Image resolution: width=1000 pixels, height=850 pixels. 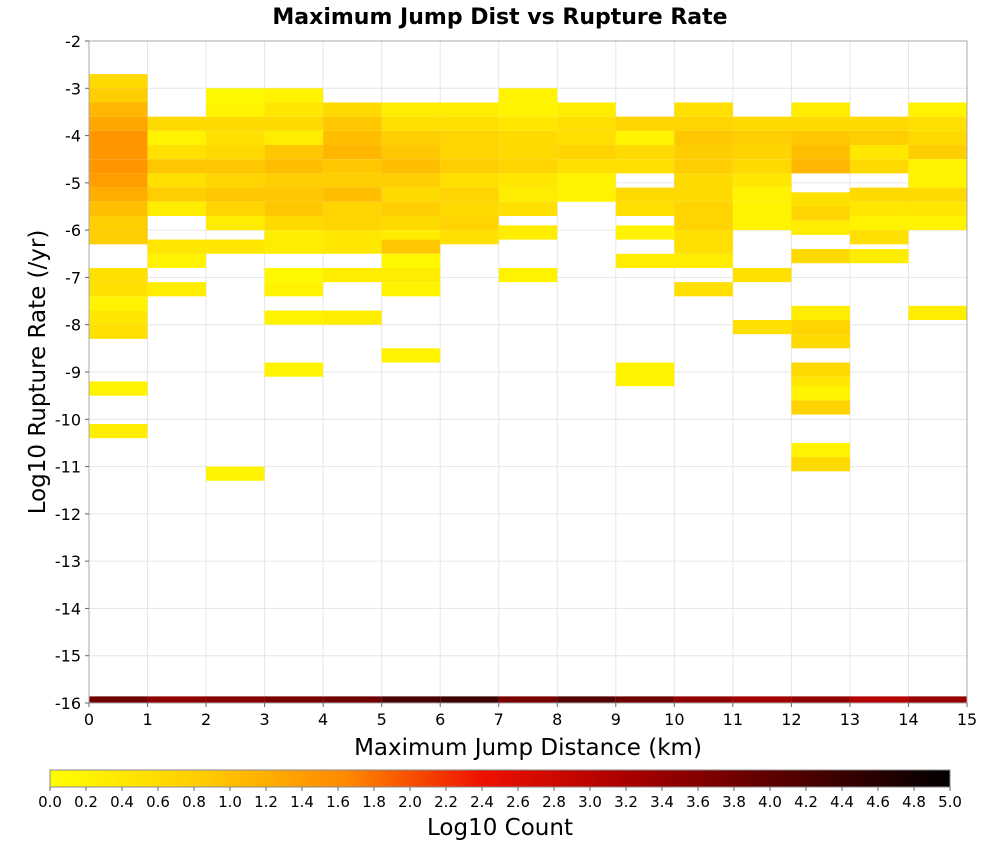 What do you see at coordinates (842, 802) in the screenshot?
I see `colorbar-tick-label: 4.4` at bounding box center [842, 802].